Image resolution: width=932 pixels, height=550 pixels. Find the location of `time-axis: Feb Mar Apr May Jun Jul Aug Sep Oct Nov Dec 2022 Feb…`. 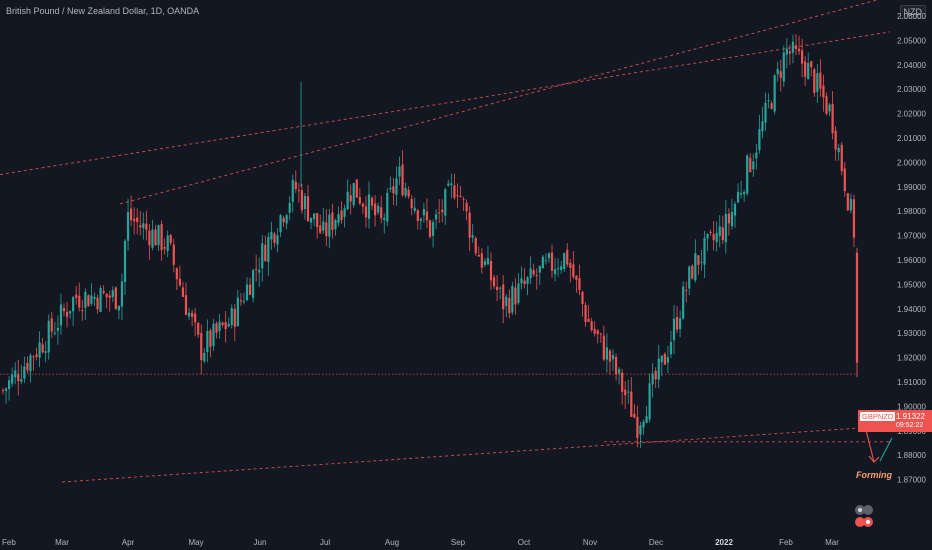

time-axis: Feb Mar Apr May Jun Jul Aug Sep Oct Nov Dec 2022 Feb… is located at coordinates (420, 542).